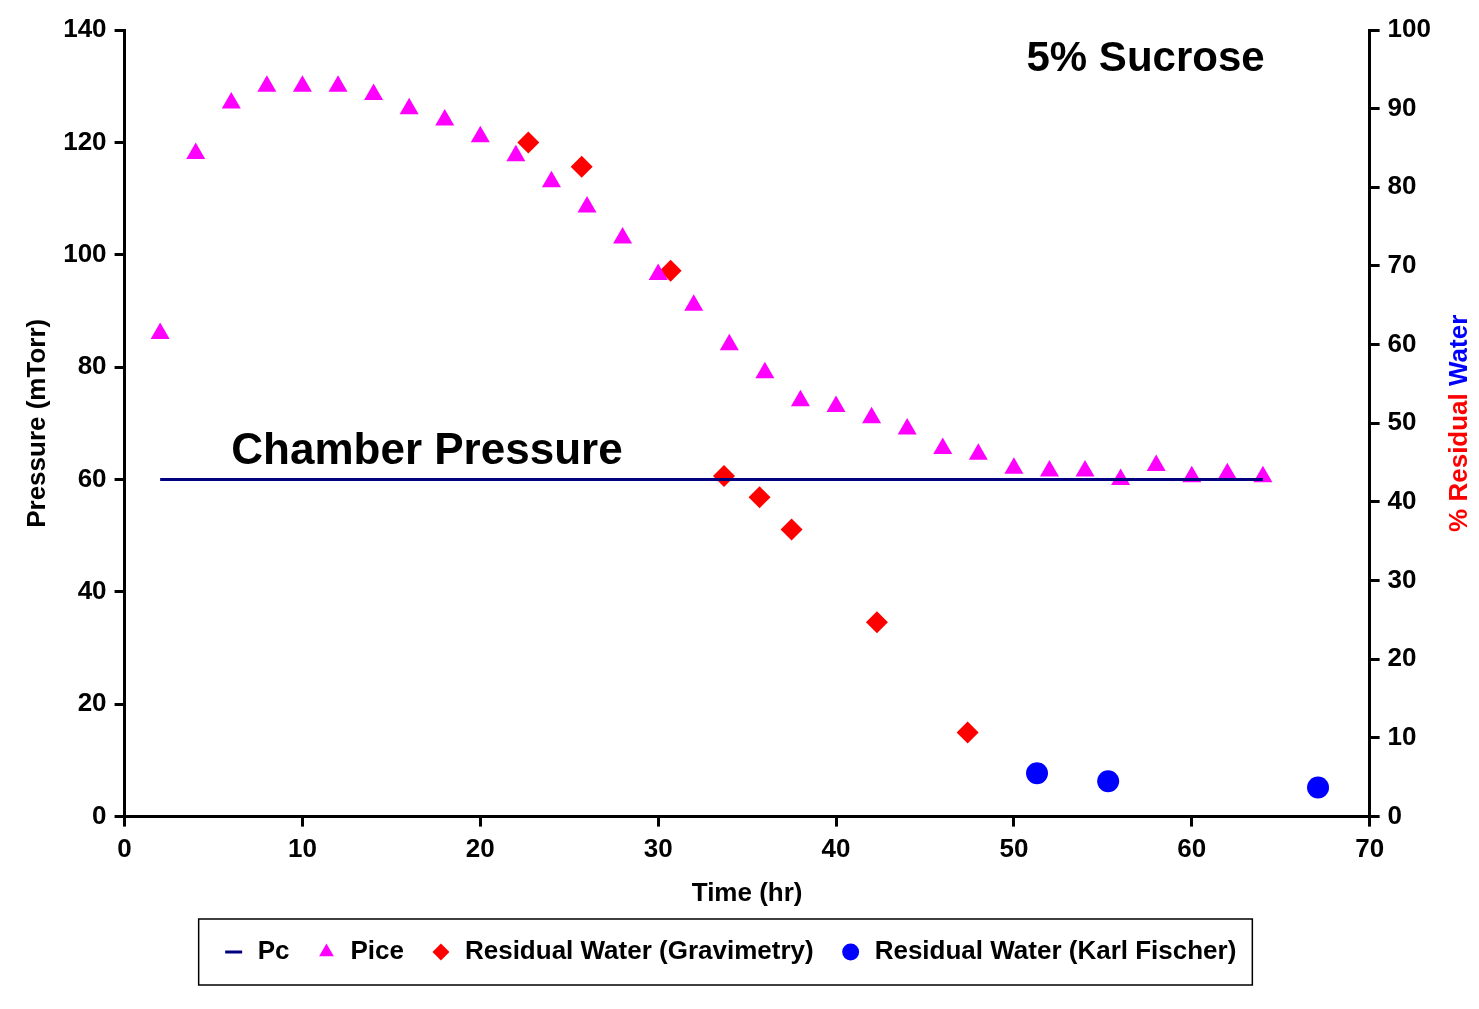 The width and height of the screenshot is (1479, 1009). Describe the element at coordinates (1402, 185) in the screenshot. I see `y2-tick-label: 80` at that location.